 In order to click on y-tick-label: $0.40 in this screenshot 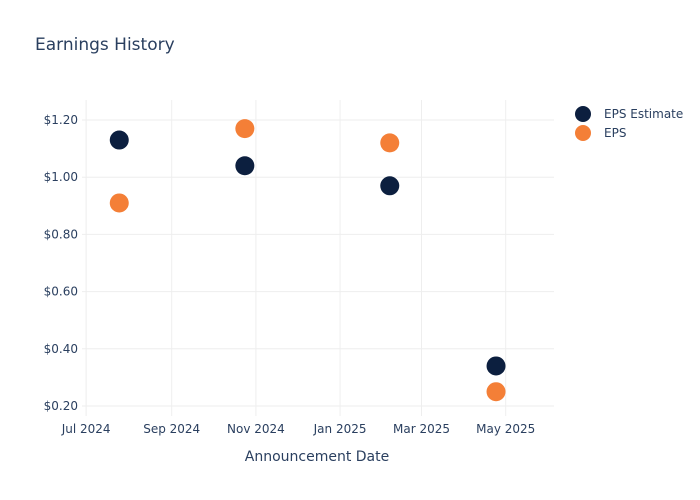, I will do `click(61, 349)`.